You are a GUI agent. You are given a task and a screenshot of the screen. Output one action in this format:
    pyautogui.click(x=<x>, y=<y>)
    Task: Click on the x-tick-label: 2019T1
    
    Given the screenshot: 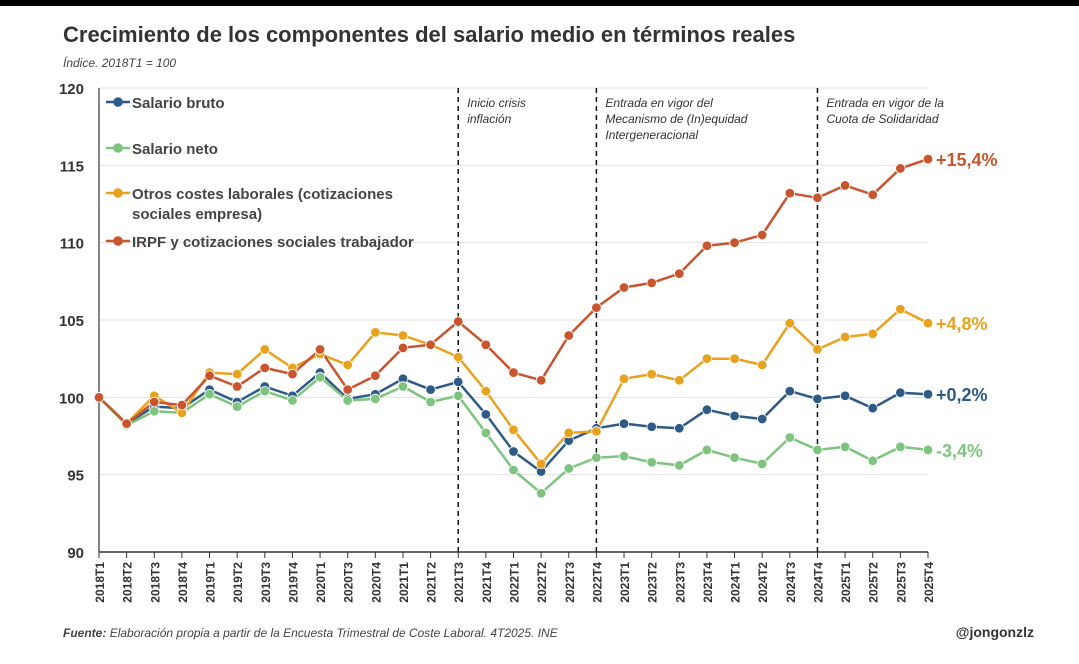 What is the action you would take?
    pyautogui.click(x=211, y=582)
    